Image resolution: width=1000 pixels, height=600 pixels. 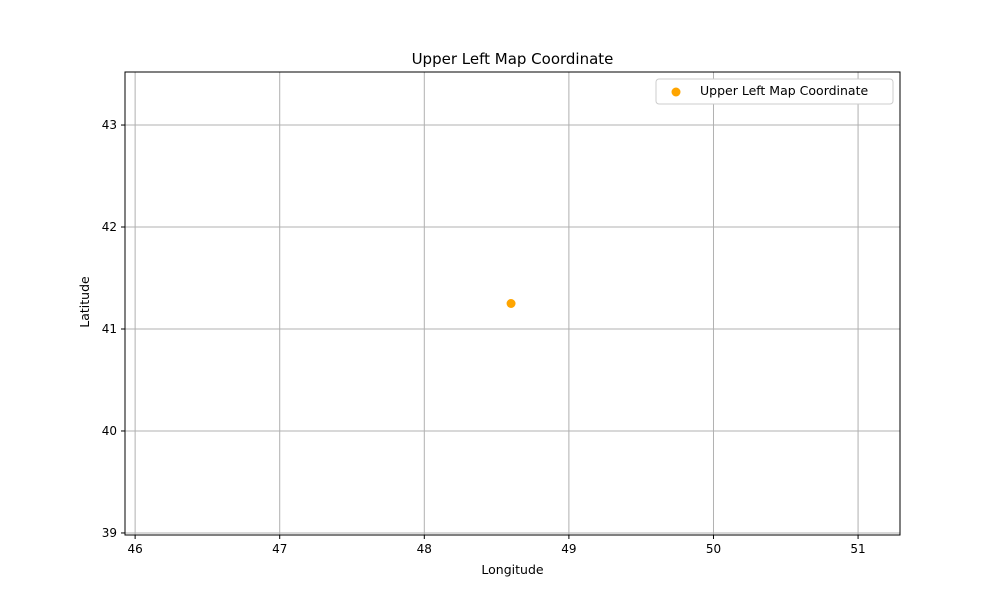 I want to click on legend: Upper Left Map Coordinate, so click(x=774, y=91).